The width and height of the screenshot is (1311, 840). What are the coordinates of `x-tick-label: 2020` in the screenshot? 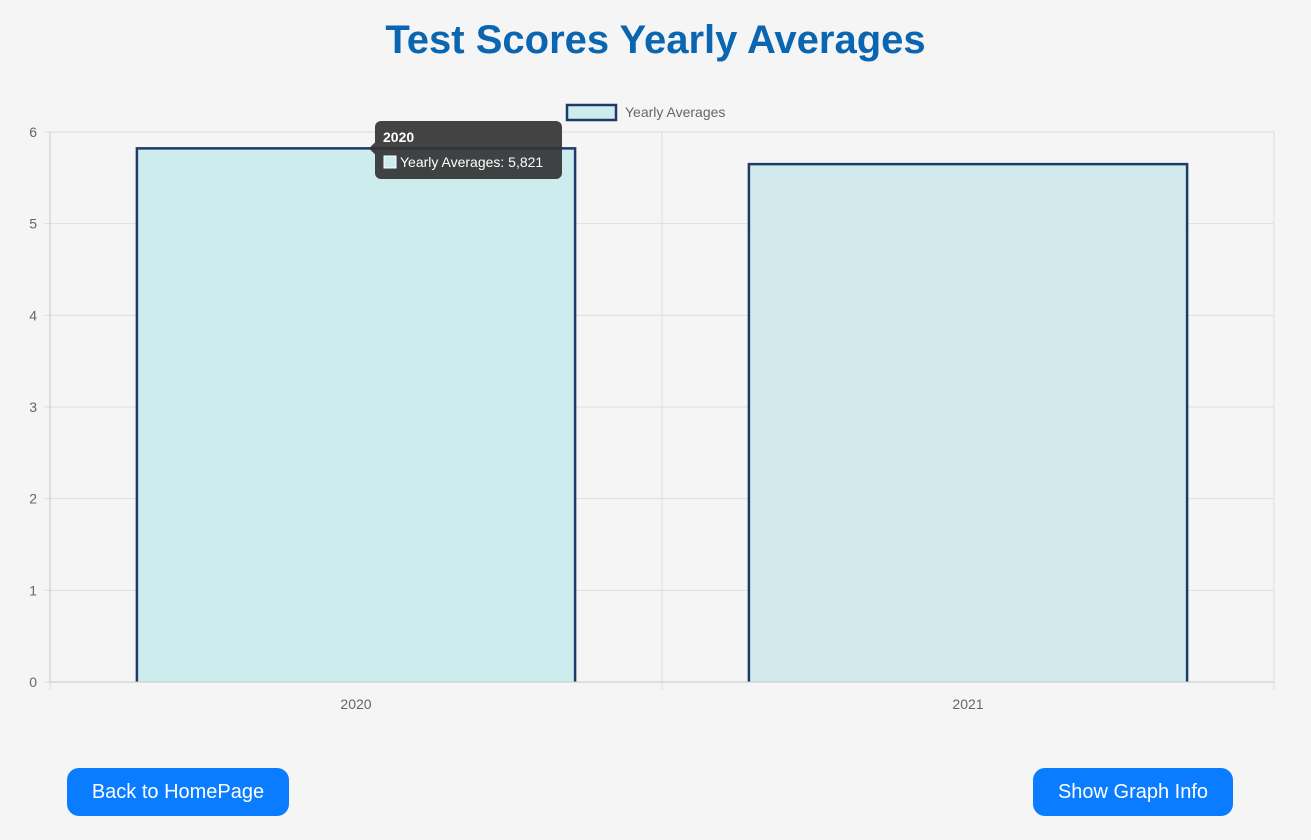 It's located at (355, 704).